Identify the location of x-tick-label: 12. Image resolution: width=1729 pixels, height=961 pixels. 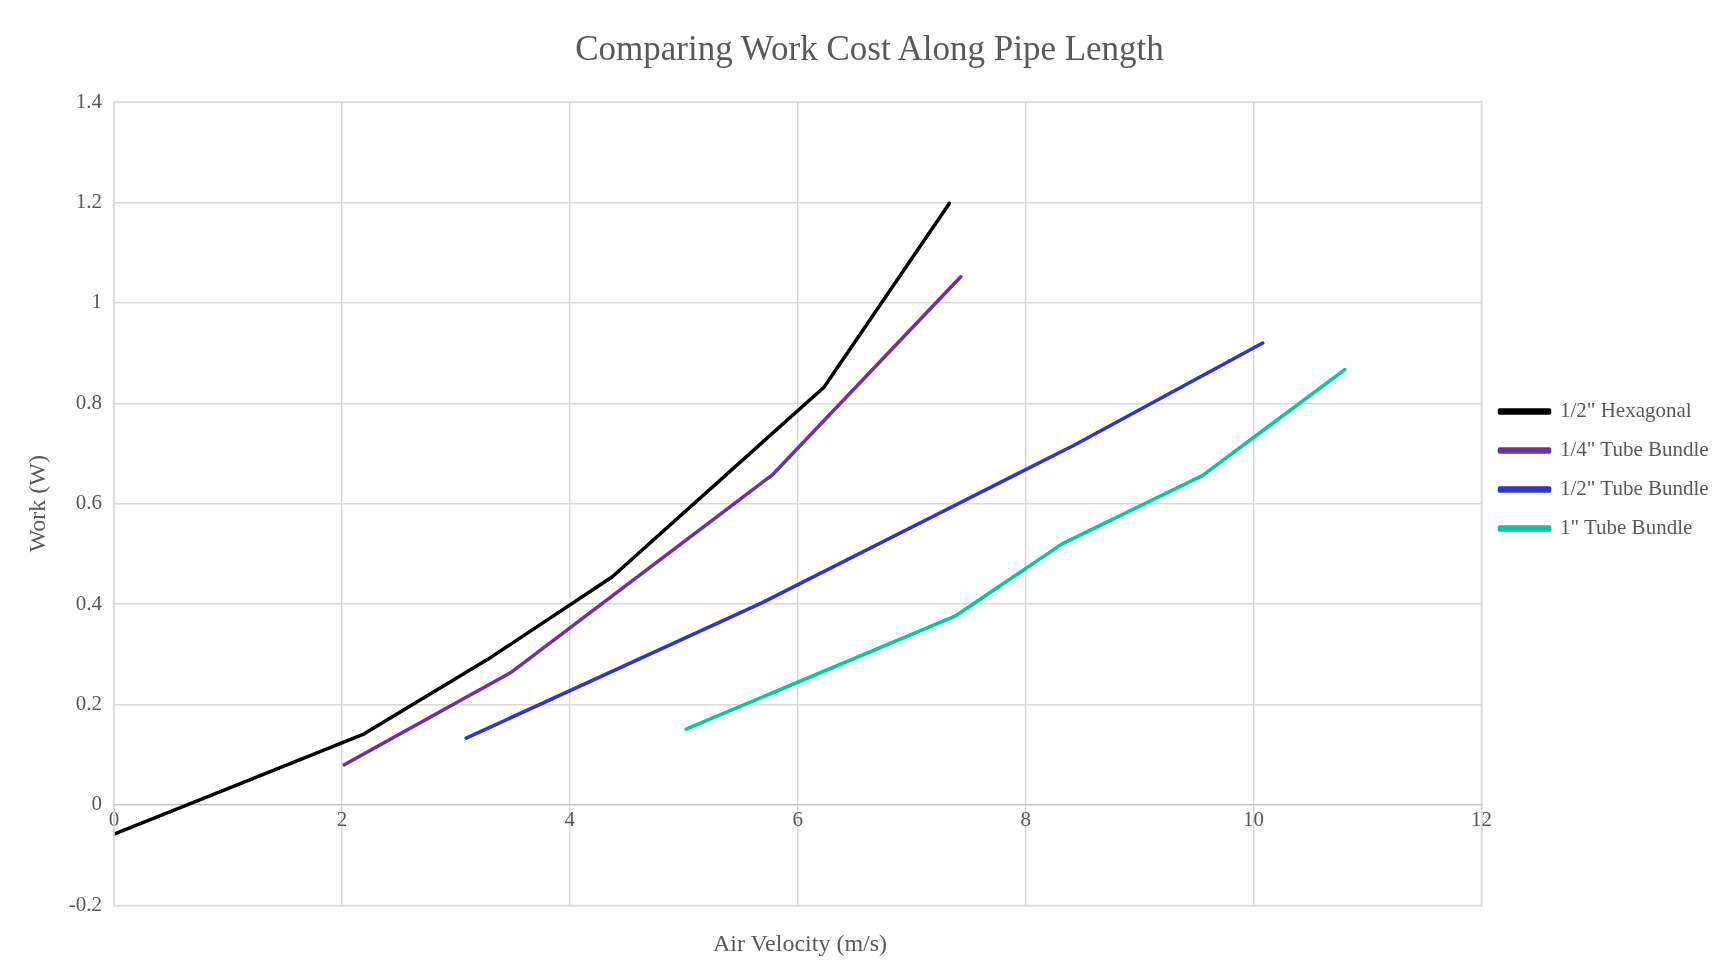
(1482, 819).